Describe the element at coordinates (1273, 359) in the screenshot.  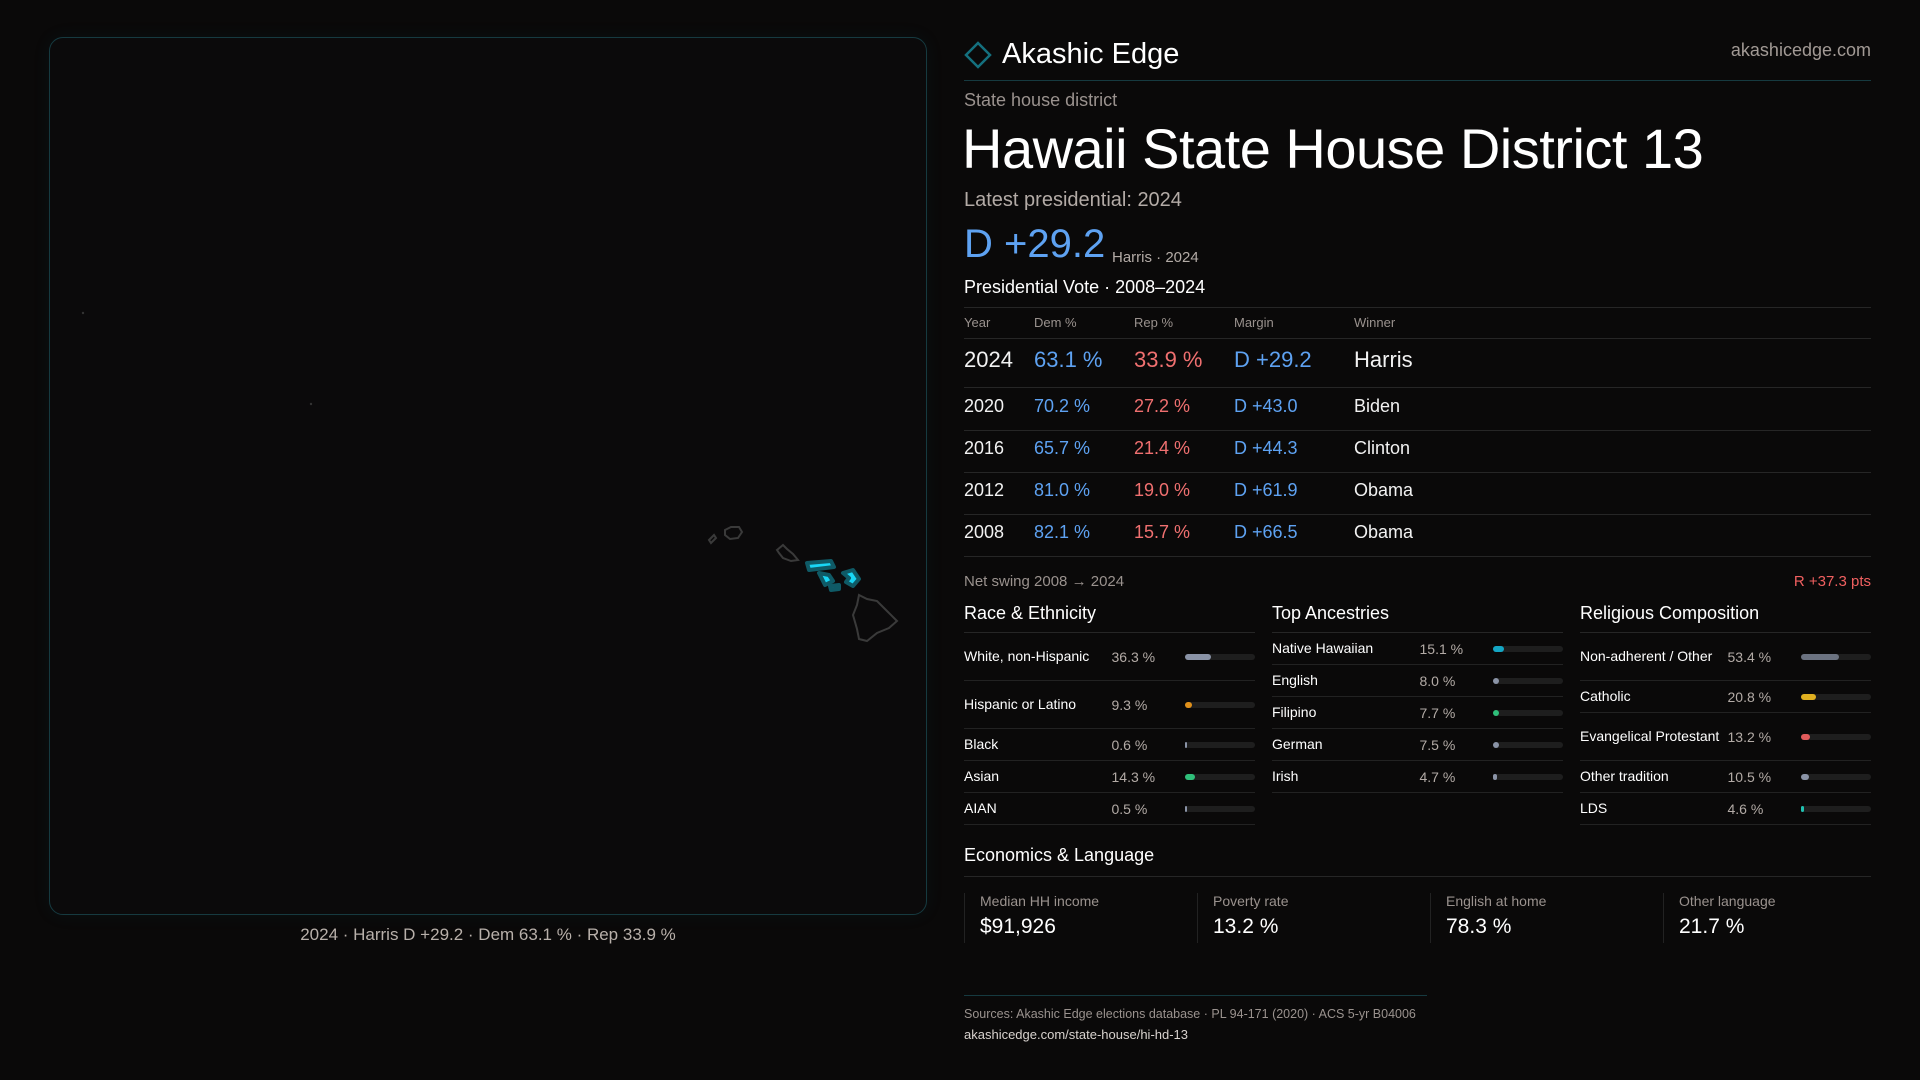
I see `cell-margin: D +29.2` at that location.